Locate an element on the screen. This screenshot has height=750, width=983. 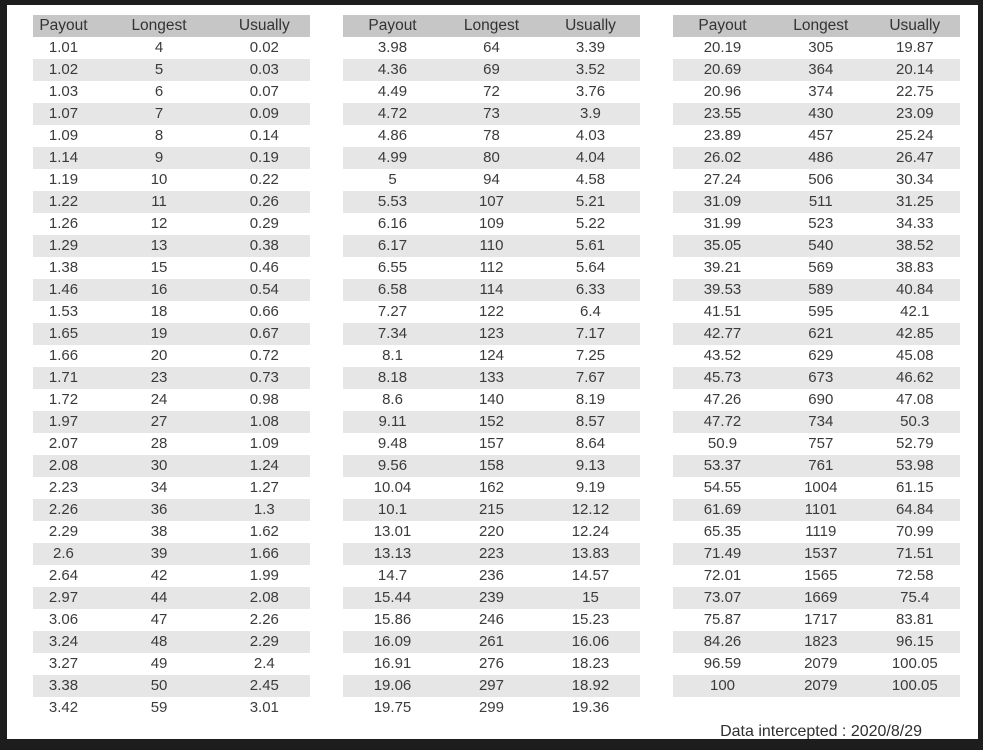
table-row: 1.97 27 1.08 is located at coordinates (171, 422).